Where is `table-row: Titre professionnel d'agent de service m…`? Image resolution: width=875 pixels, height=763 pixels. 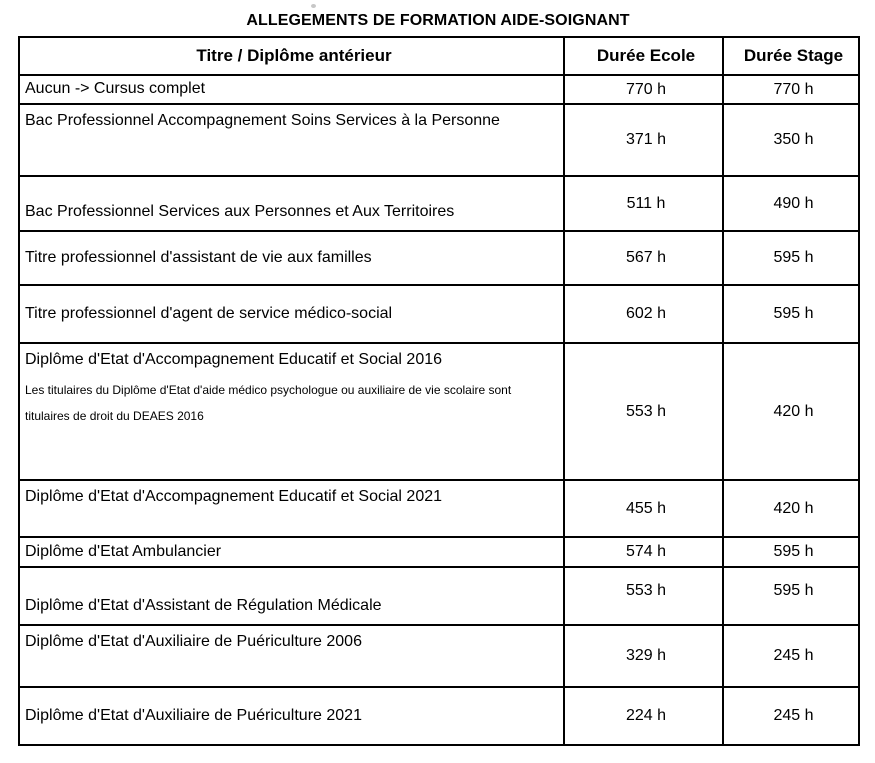 table-row: Titre professionnel d'agent de service m… is located at coordinates (439, 314).